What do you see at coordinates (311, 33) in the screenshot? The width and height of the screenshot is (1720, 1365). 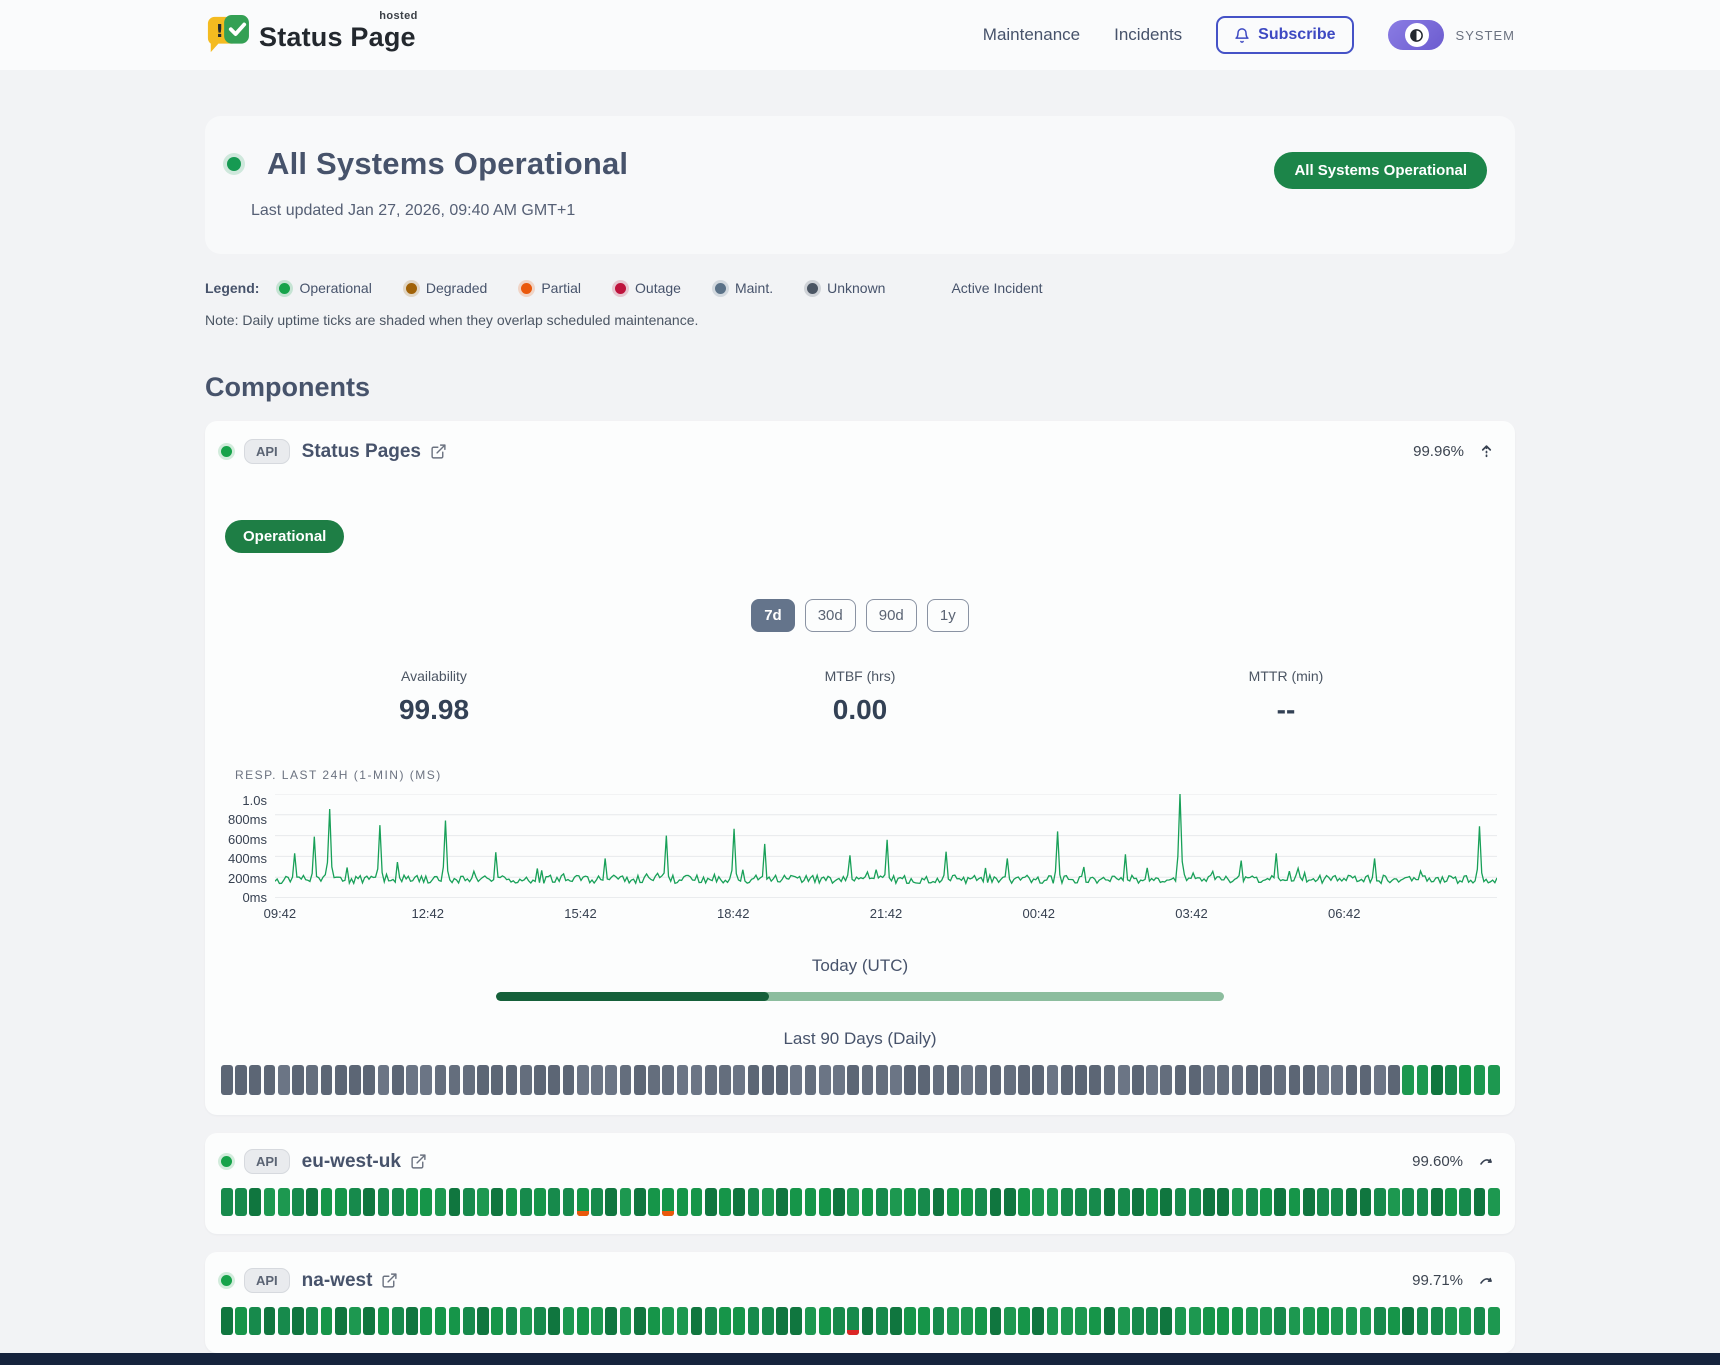 I see `brand: ! Status Page hosted` at bounding box center [311, 33].